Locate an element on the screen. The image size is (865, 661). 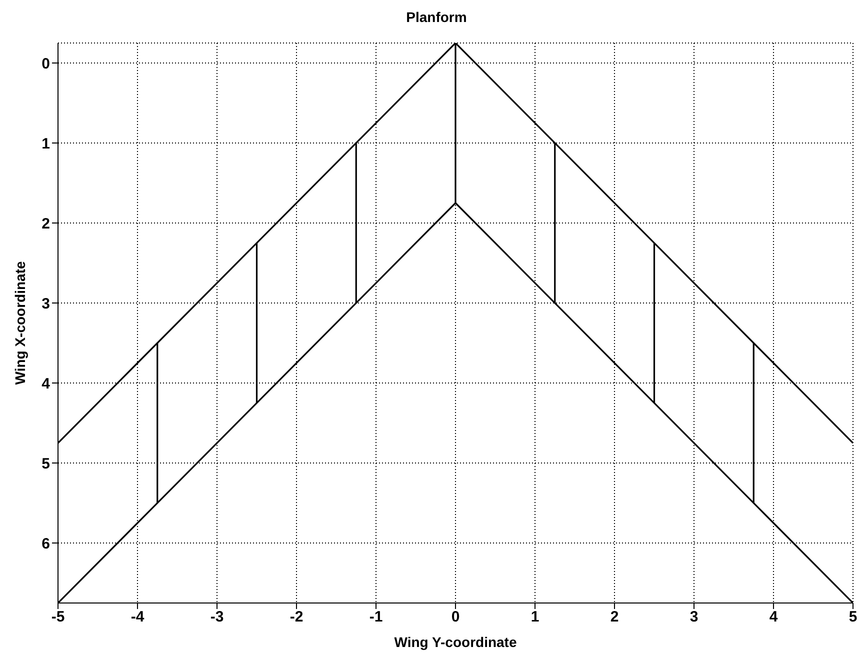
y-tick-label: 5 is located at coordinates (46, 463).